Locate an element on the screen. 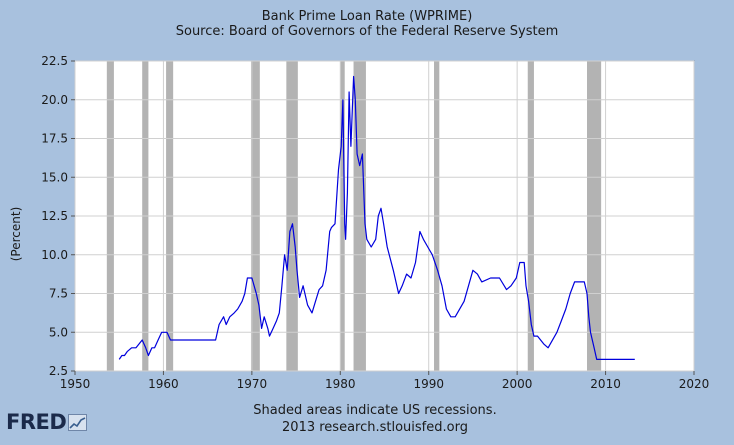 This screenshot has height=445, width=734. y-tick-label-2: 7.5 is located at coordinates (58, 294).